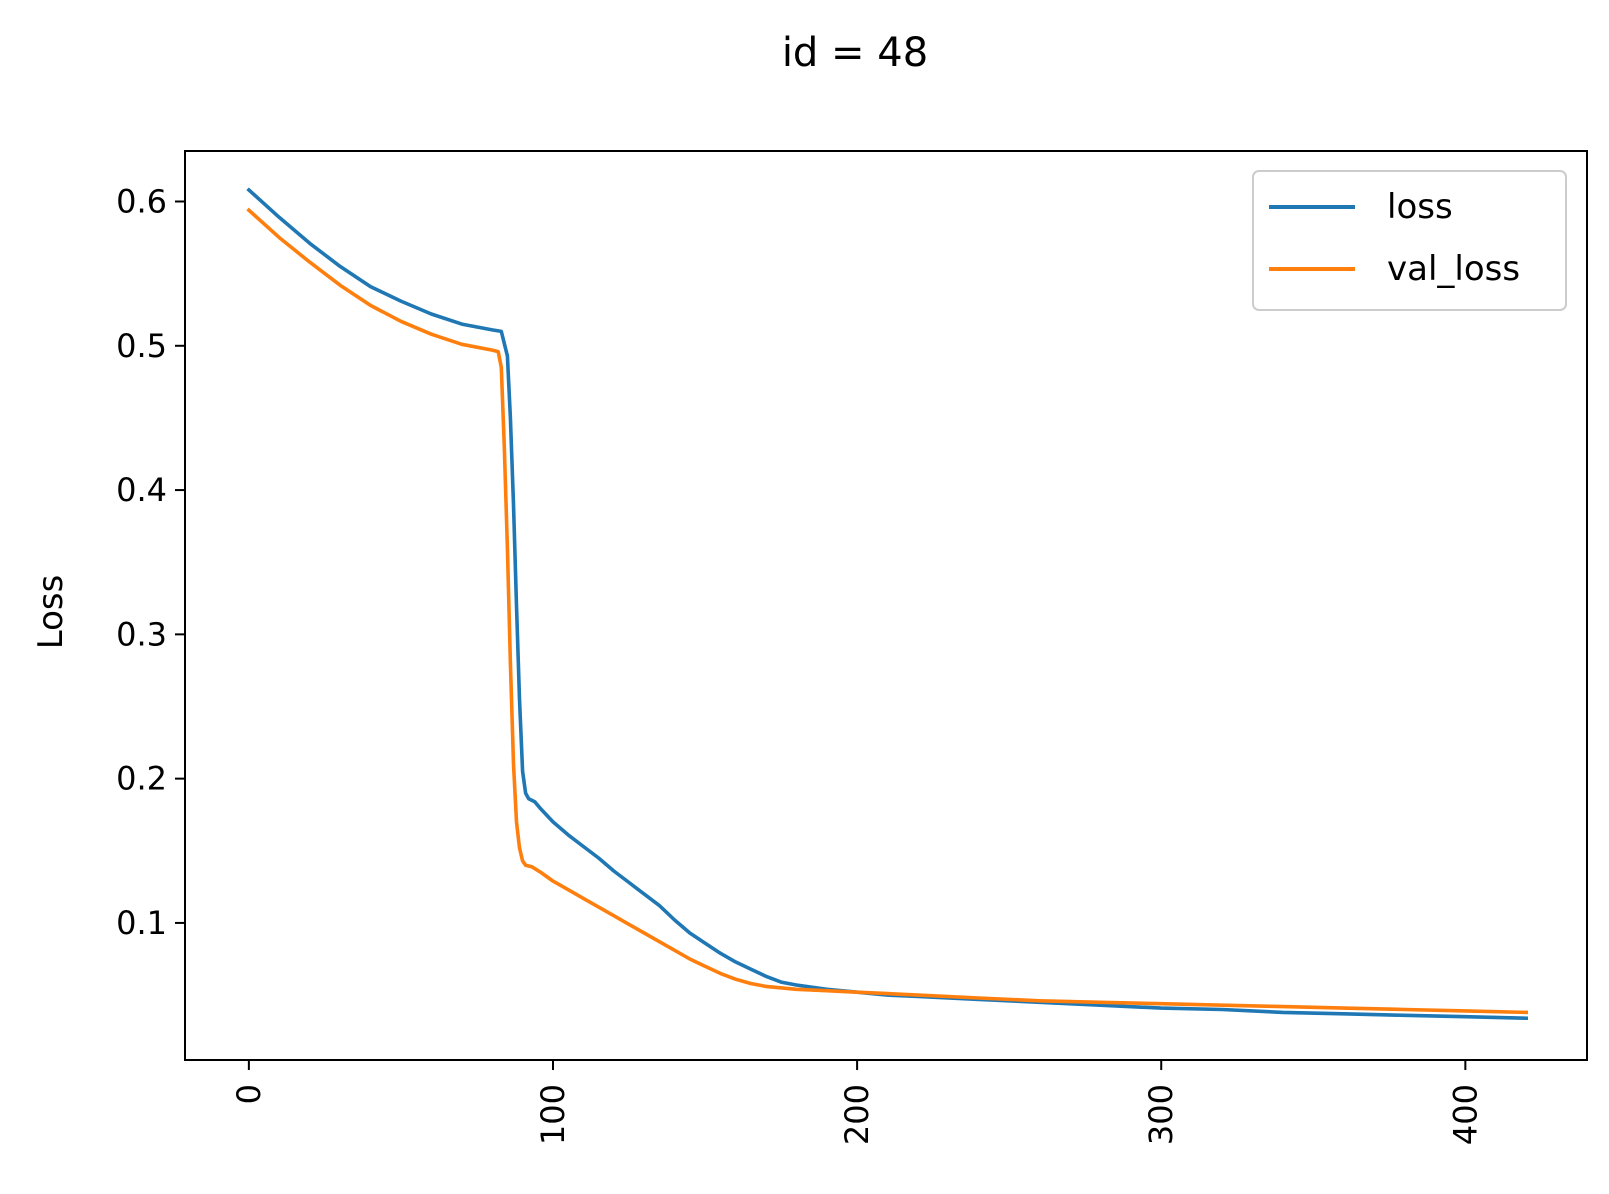  What do you see at coordinates (141, 634) in the screenshot?
I see `y-tick-label: 0.3` at bounding box center [141, 634].